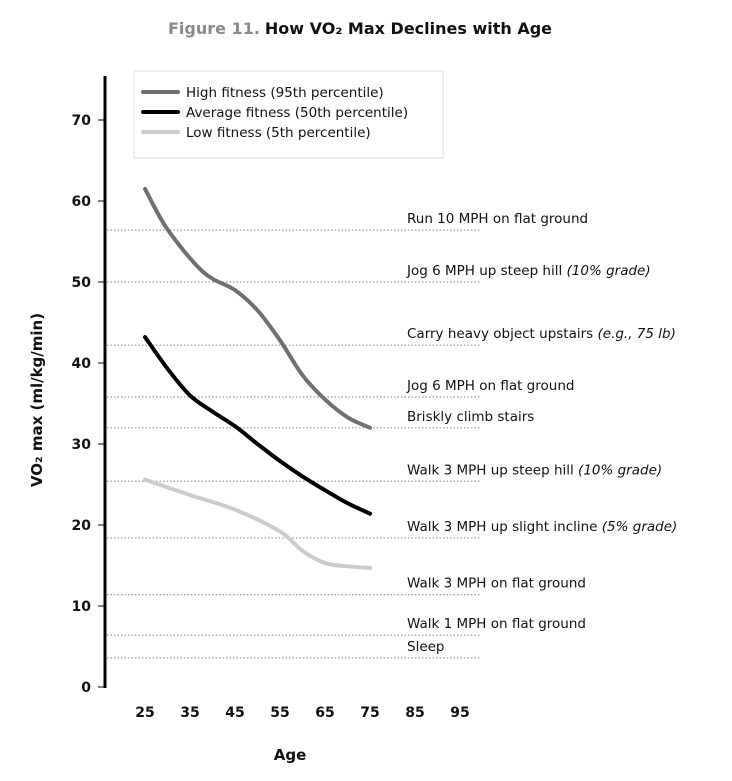  What do you see at coordinates (234, 713) in the screenshot?
I see `x-tick-label: 45` at bounding box center [234, 713].